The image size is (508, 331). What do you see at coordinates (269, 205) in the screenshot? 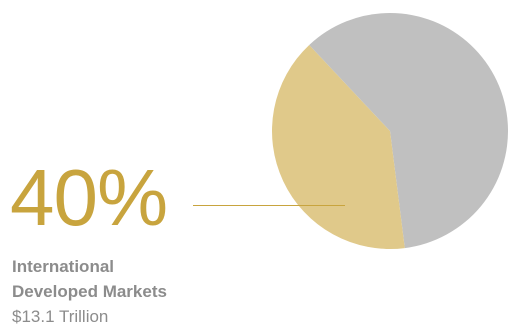
I see `leader-line` at bounding box center [269, 205].